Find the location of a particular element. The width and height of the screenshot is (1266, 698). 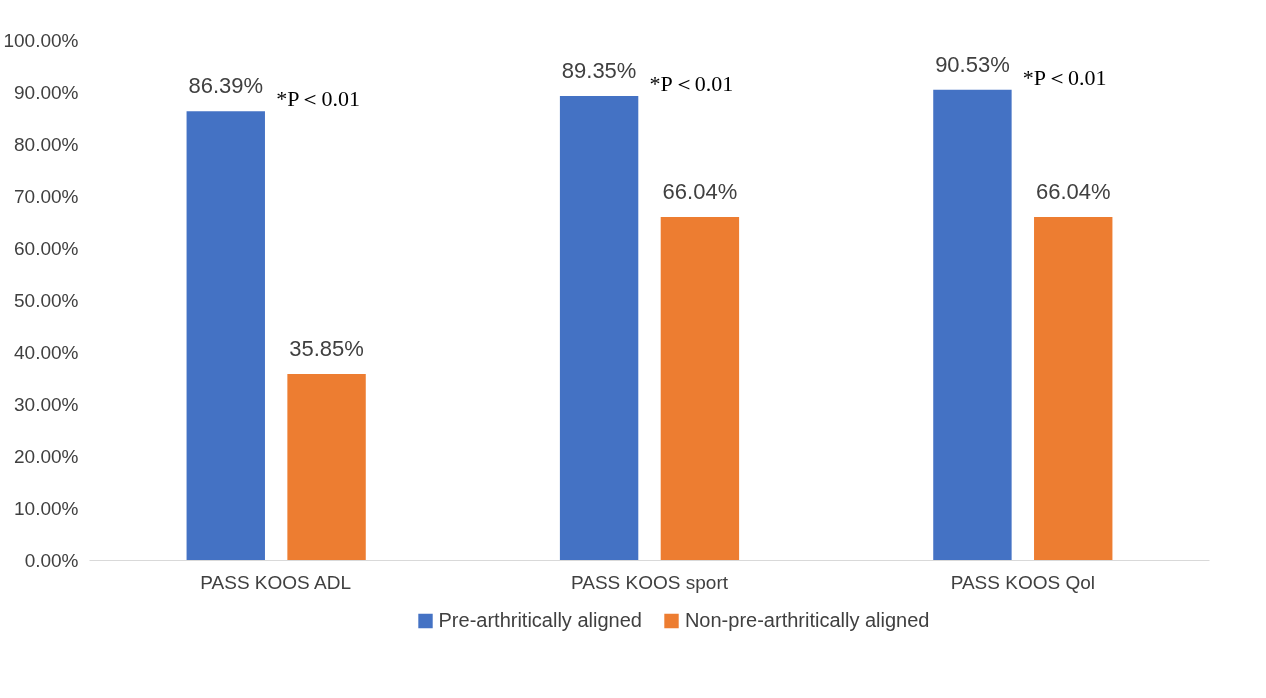

legend-label: Pre-arthritically aligned is located at coordinates (540, 620).